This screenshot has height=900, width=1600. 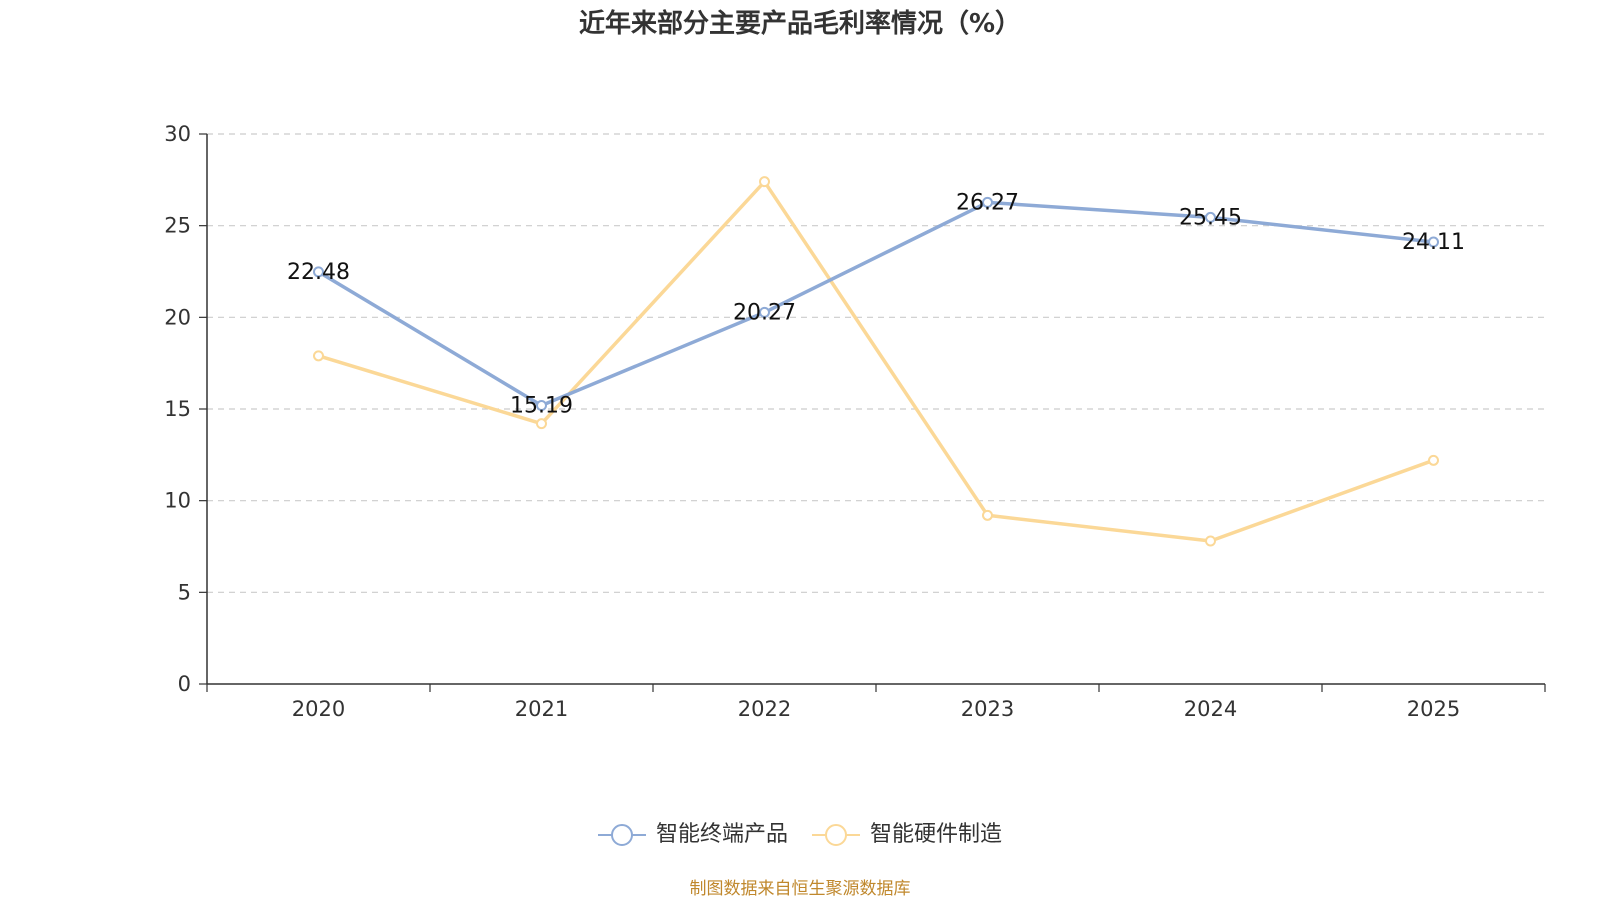 What do you see at coordinates (318, 709) in the screenshot?
I see `x-tick-label: 2020` at bounding box center [318, 709].